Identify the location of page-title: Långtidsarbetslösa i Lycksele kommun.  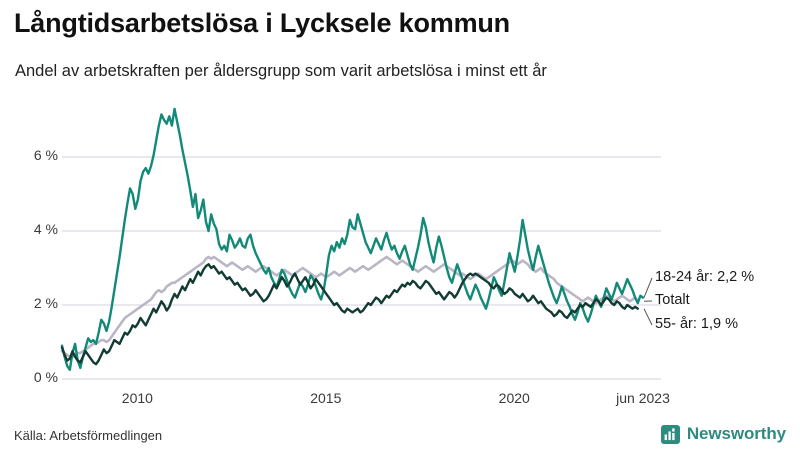
(262, 23).